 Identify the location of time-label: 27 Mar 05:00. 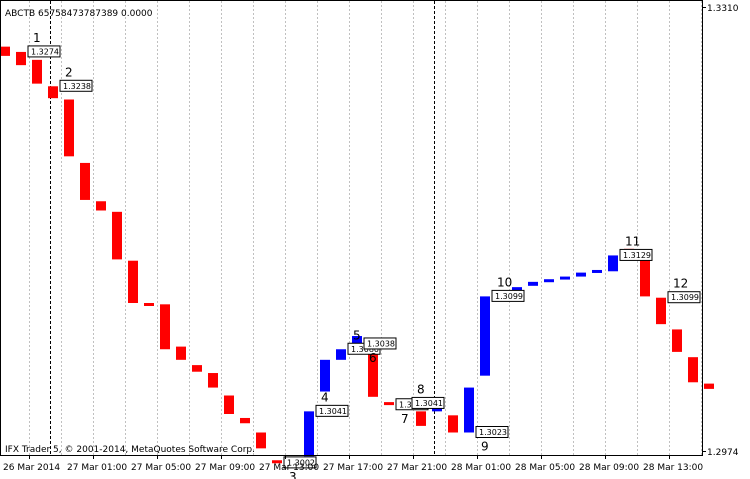
(161, 468).